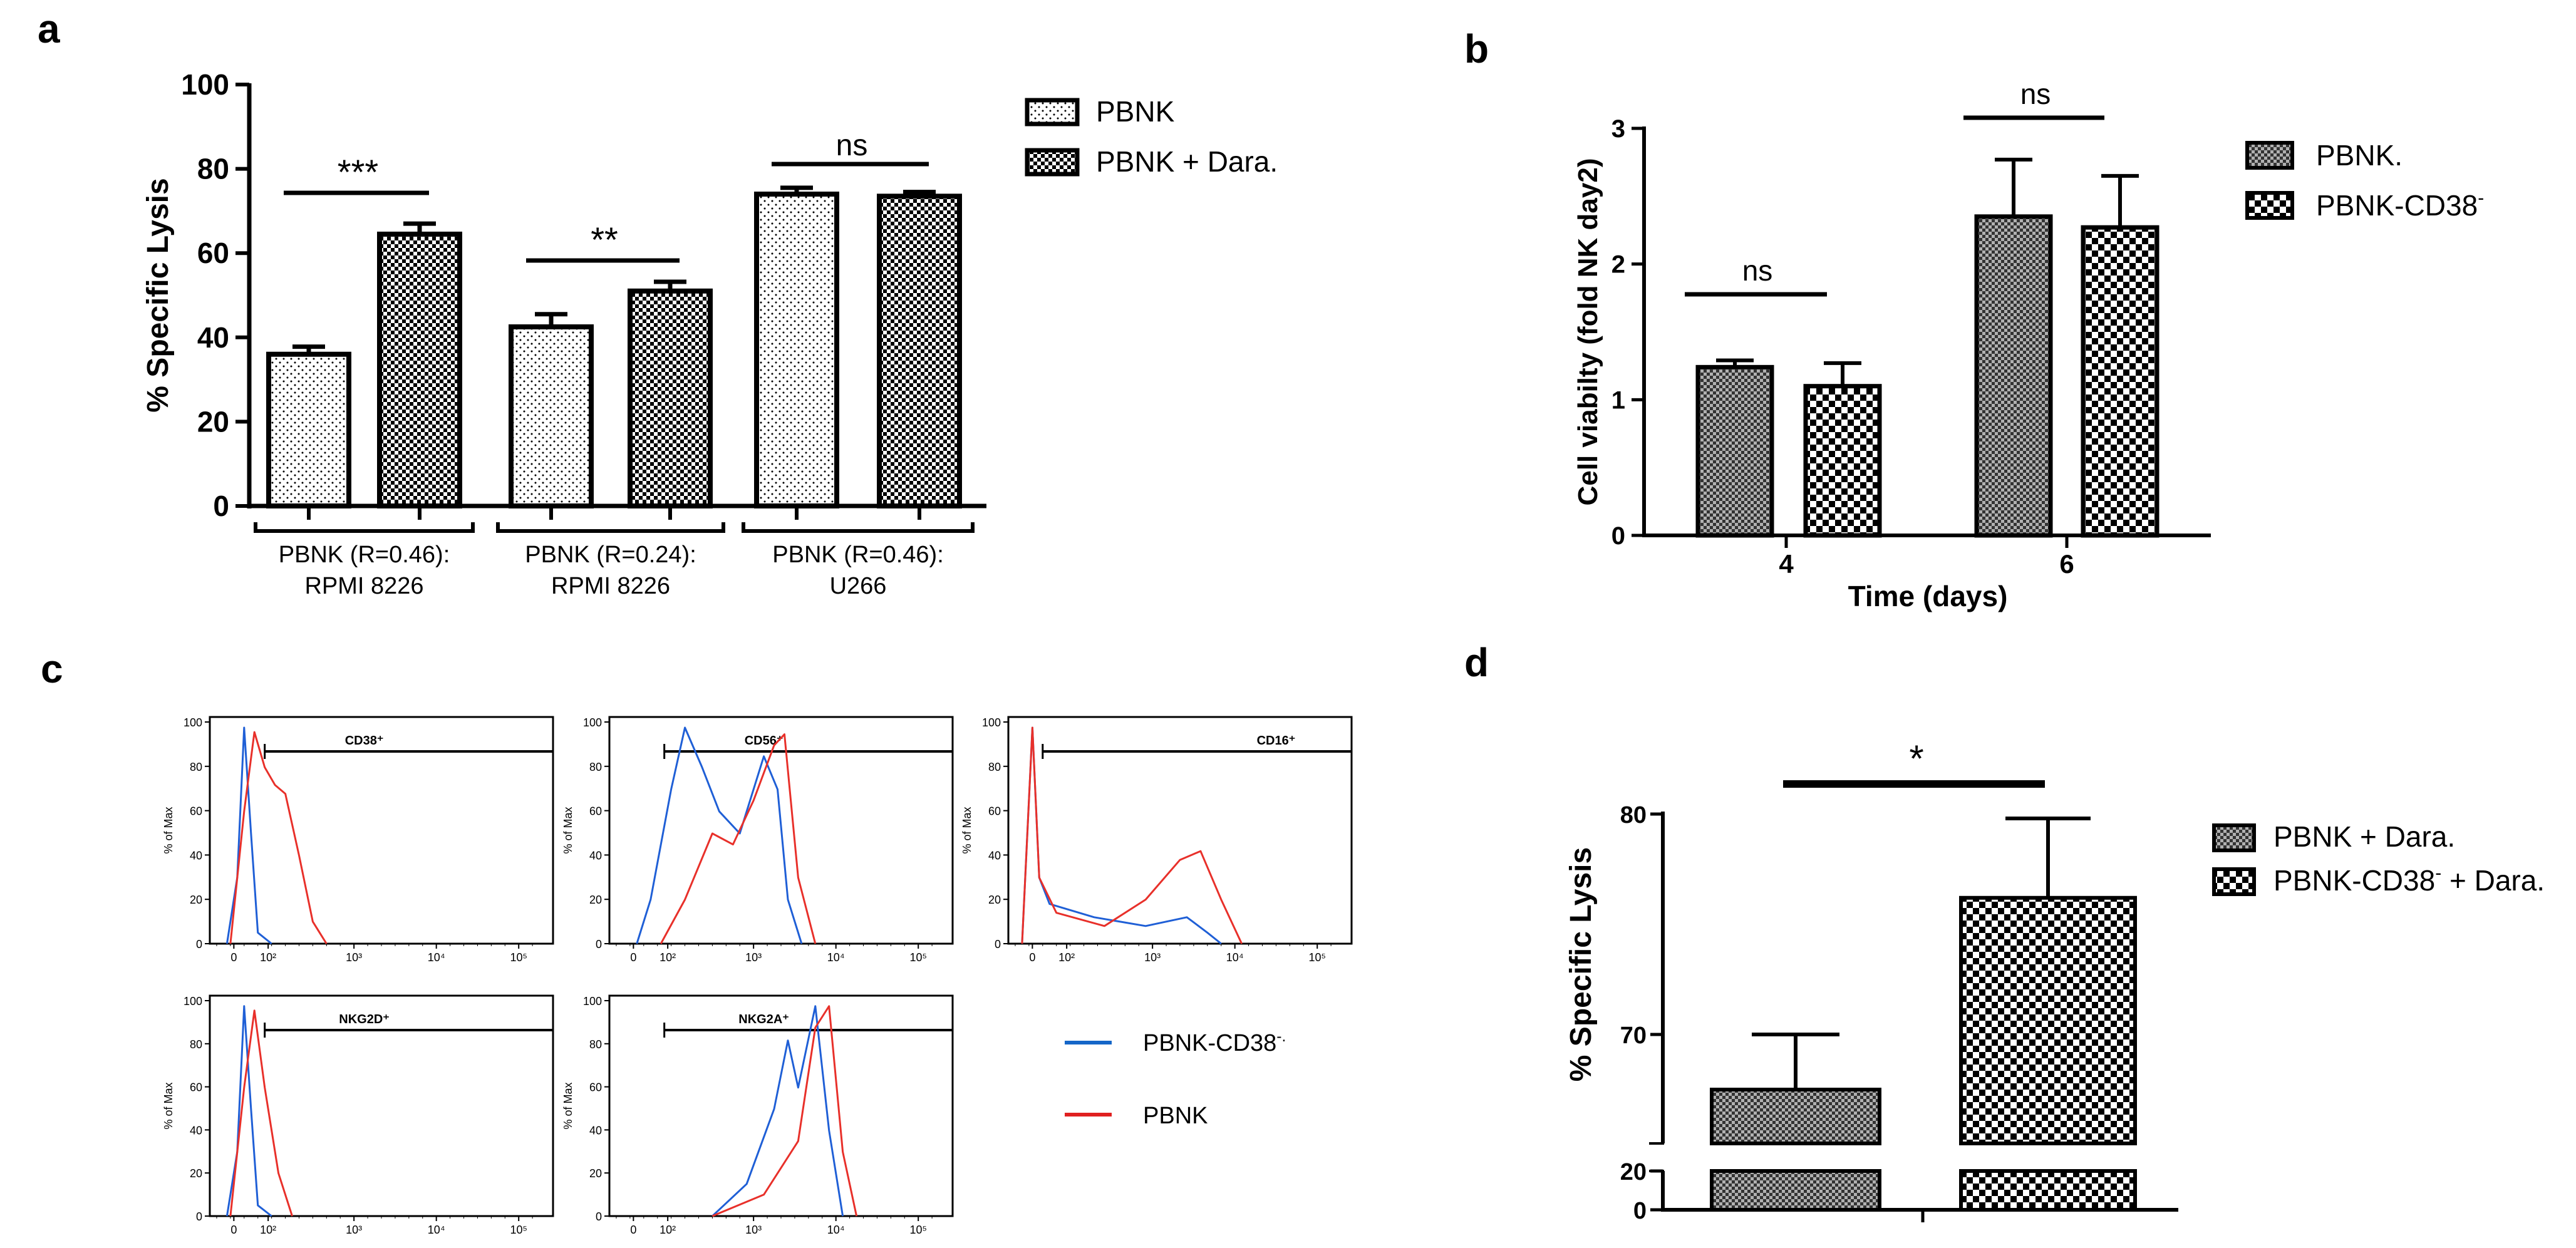 The width and height of the screenshot is (2576, 1248). Describe the element at coordinates (858, 586) in the screenshot. I see `group-label-line2: U266` at that location.